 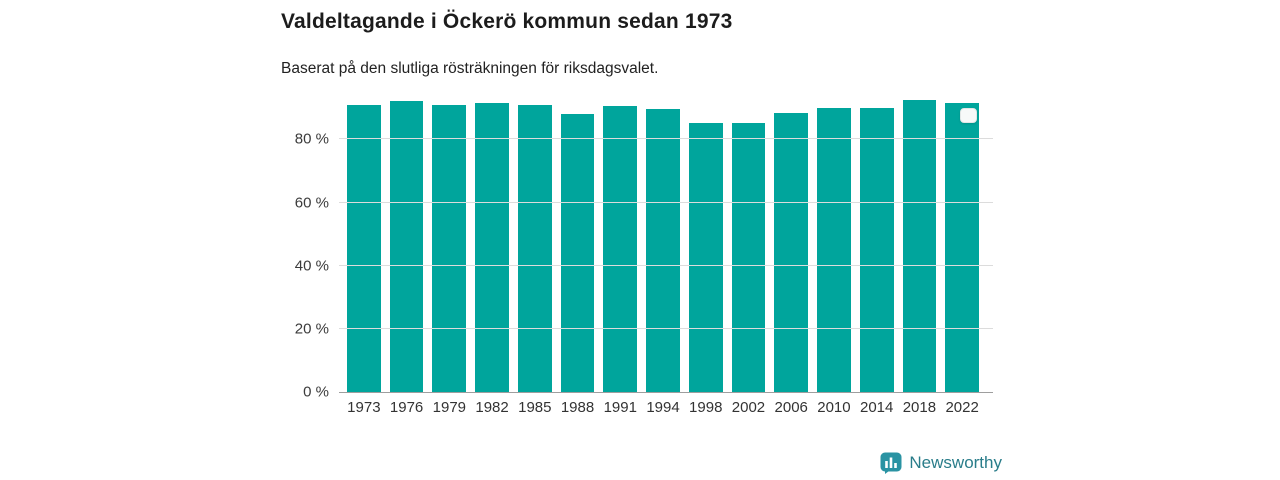 I want to click on y-tick-label: 60 %, so click(x=311, y=203).